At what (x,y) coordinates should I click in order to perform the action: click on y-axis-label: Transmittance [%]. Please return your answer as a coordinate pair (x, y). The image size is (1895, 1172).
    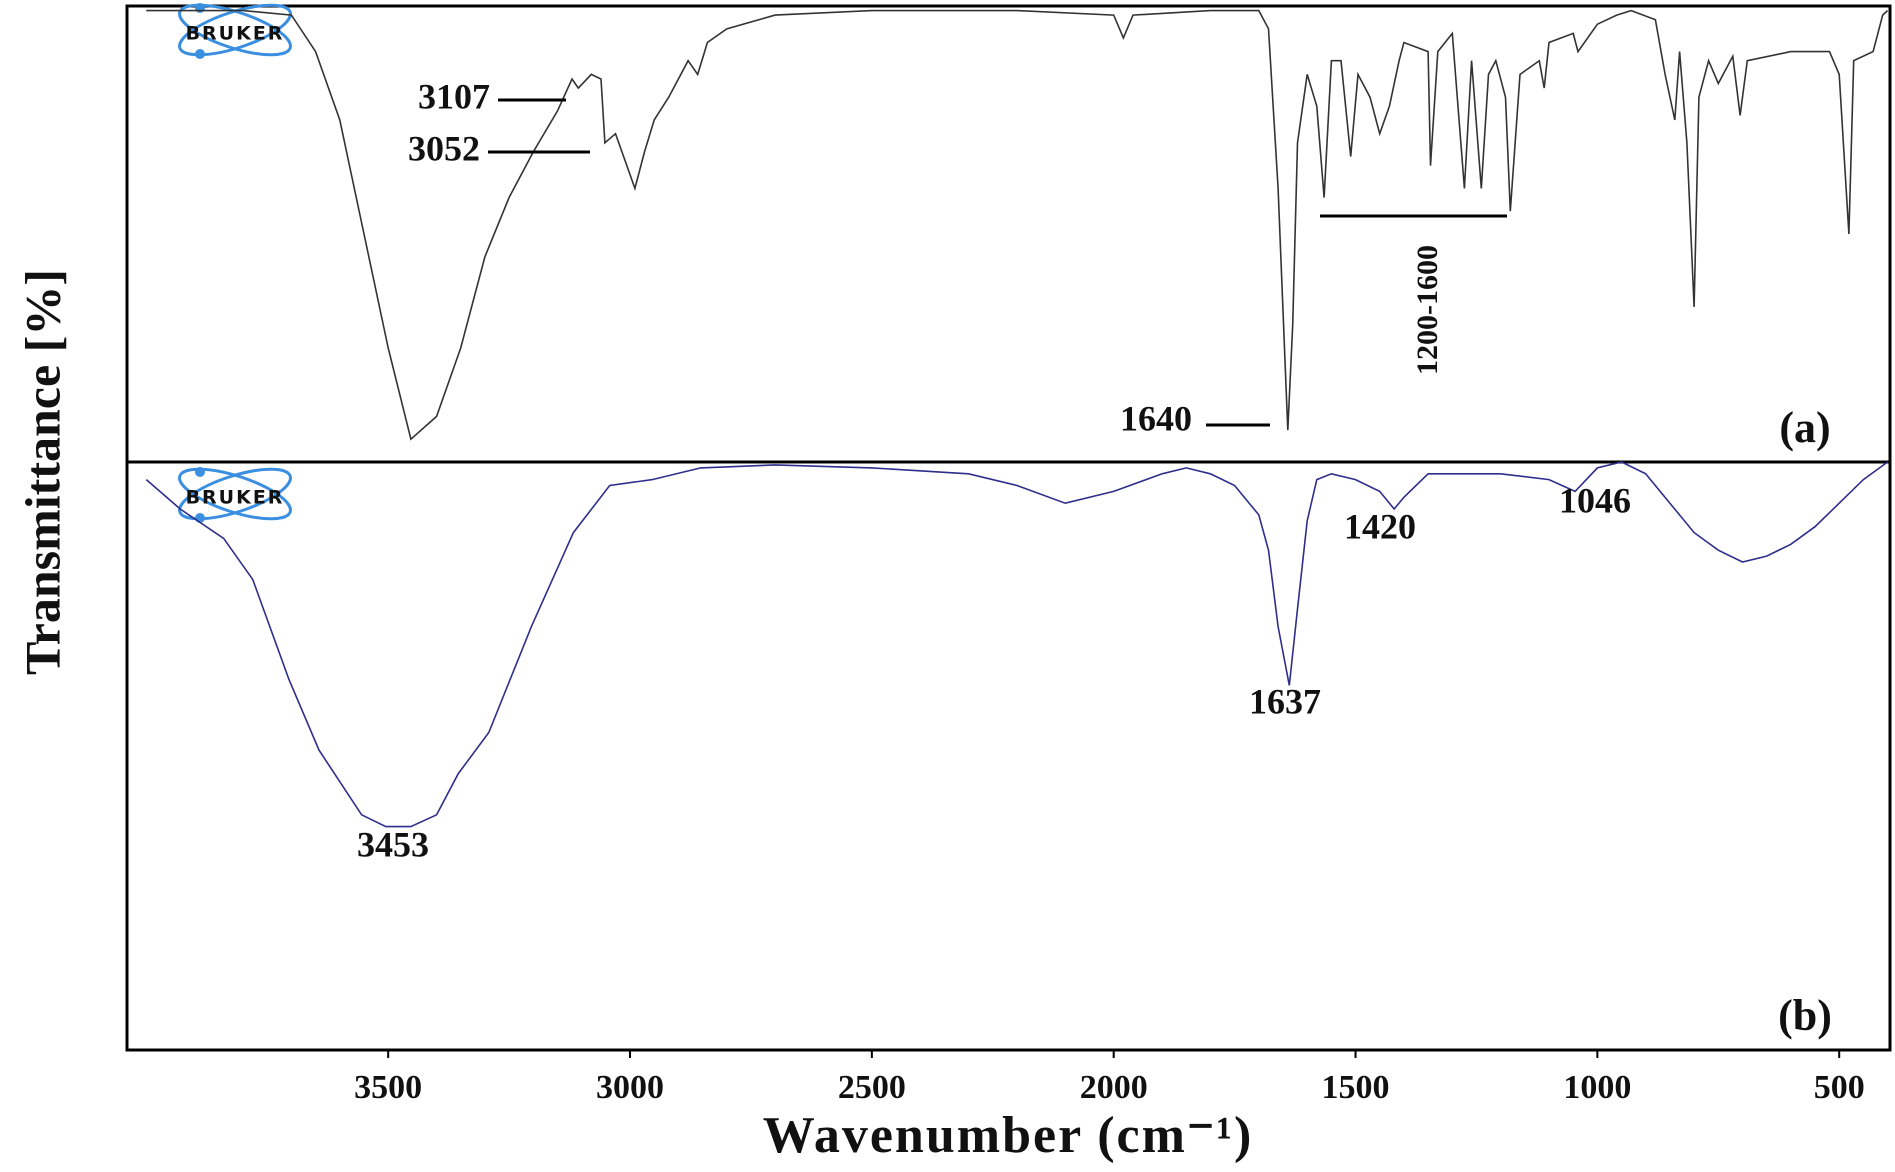
    Looking at the image, I should click on (42, 472).